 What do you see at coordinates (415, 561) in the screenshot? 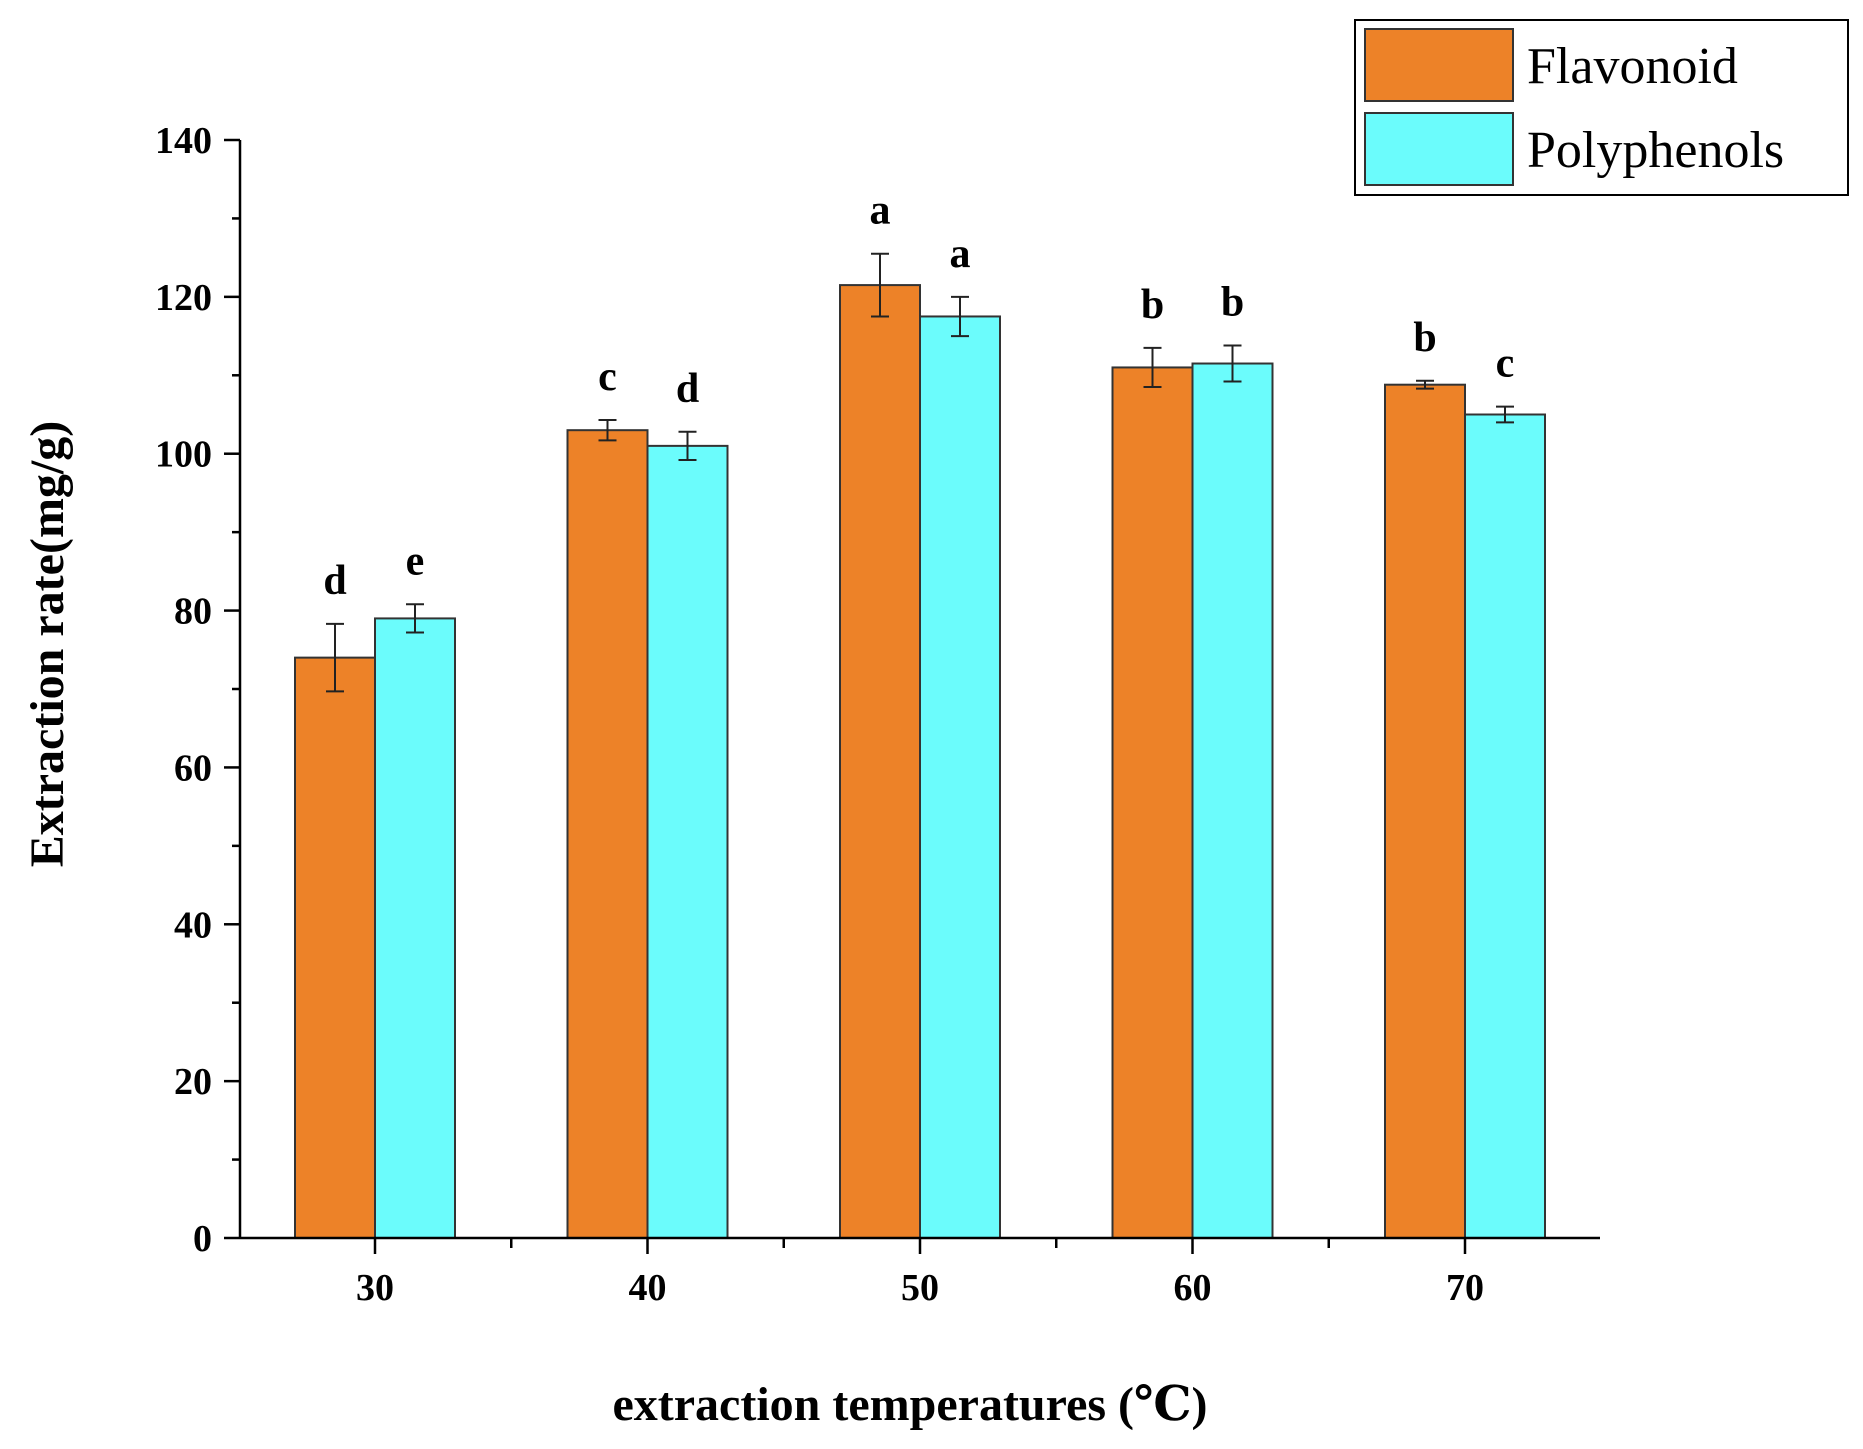
I see `significance-label-polyphenols: e` at bounding box center [415, 561].